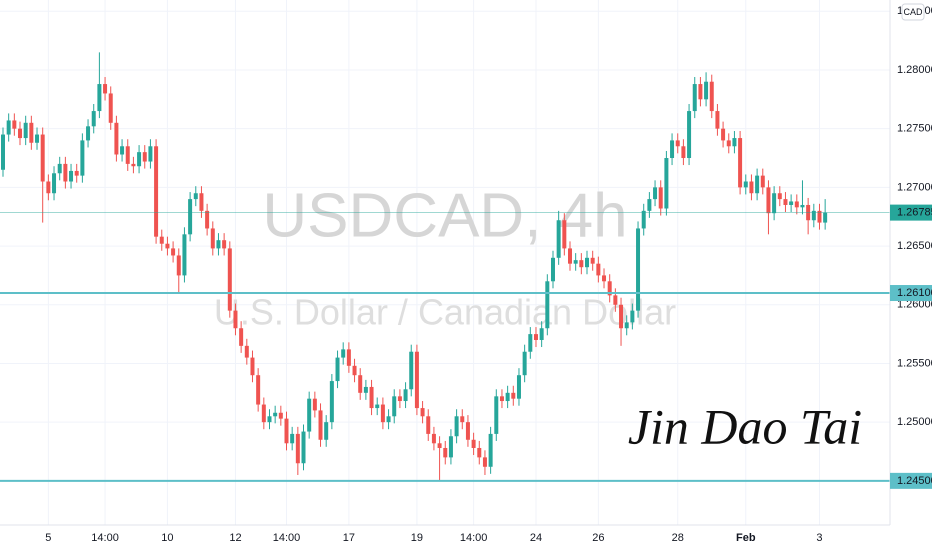 This screenshot has width=932, height=550. I want to click on level-label: 1.26100, so click(914, 293).